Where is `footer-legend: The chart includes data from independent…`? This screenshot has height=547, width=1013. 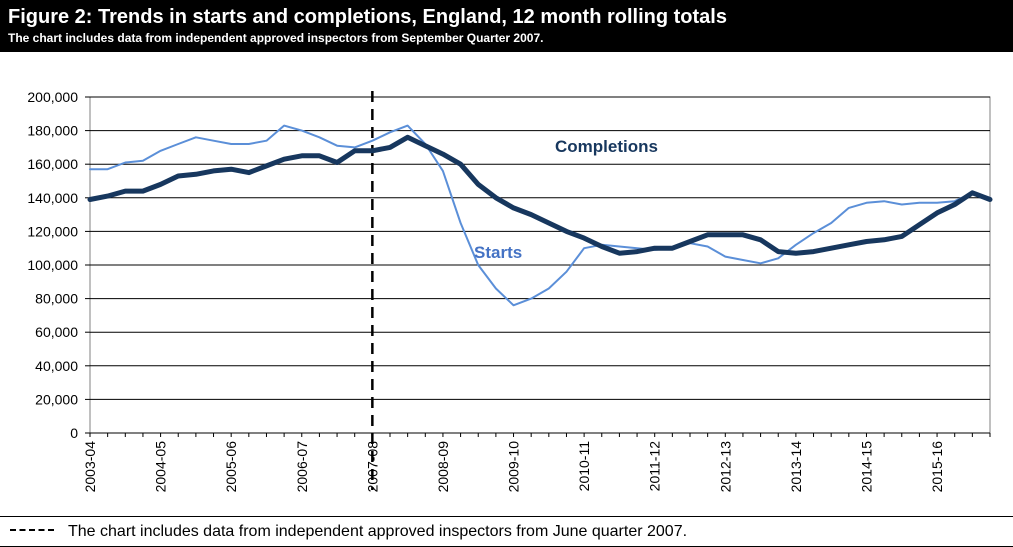 footer-legend: The chart includes data from independent… is located at coordinates (506, 531).